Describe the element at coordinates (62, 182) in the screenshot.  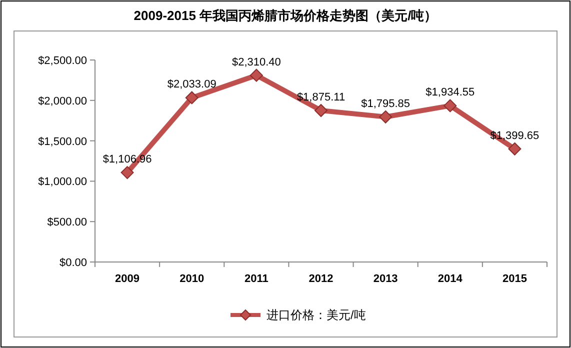
I see `y-tick-label: $1,000.00` at that location.